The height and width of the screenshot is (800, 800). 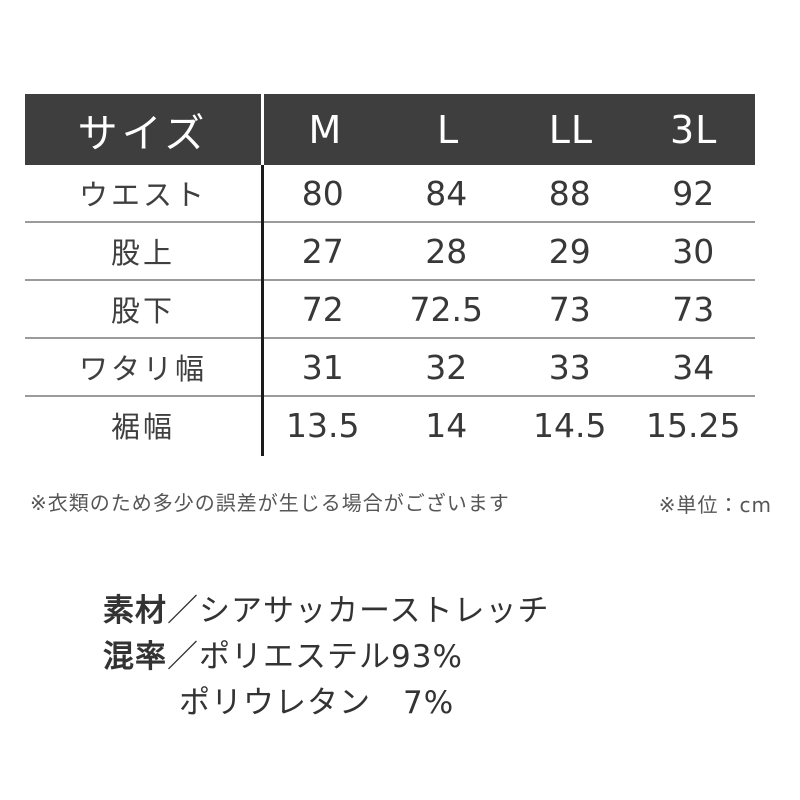 What do you see at coordinates (322, 193) in the screenshot?
I see `cell-value: 80` at bounding box center [322, 193].